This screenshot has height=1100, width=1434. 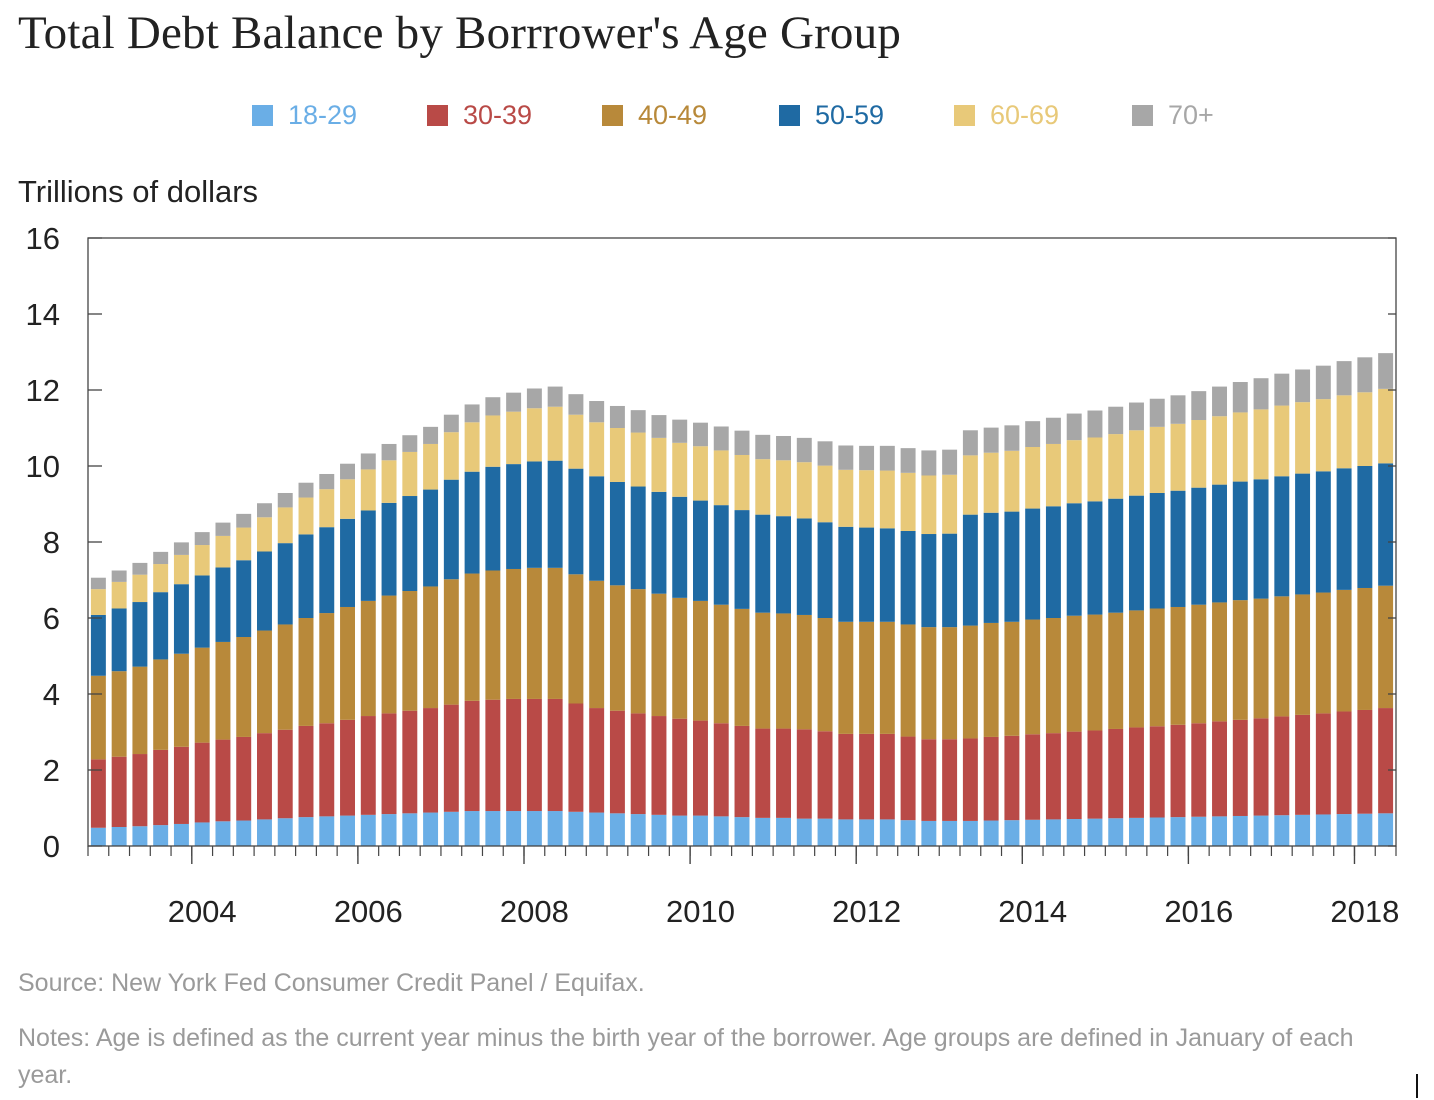 What do you see at coordinates (1364, 911) in the screenshot?
I see `x-tick-label: 2018` at bounding box center [1364, 911].